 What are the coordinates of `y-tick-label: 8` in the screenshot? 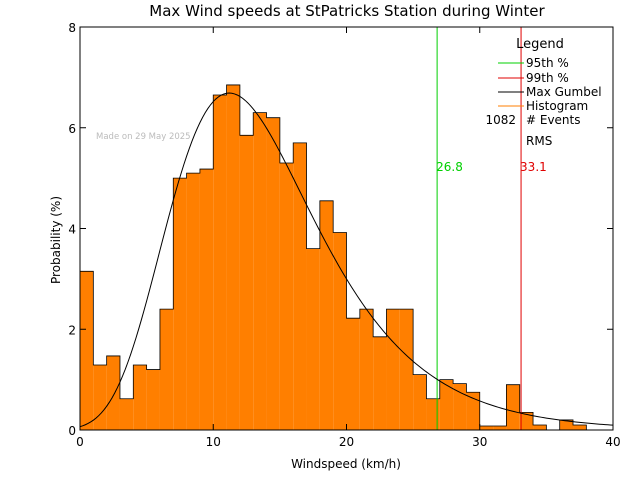 It's located at (72, 28).